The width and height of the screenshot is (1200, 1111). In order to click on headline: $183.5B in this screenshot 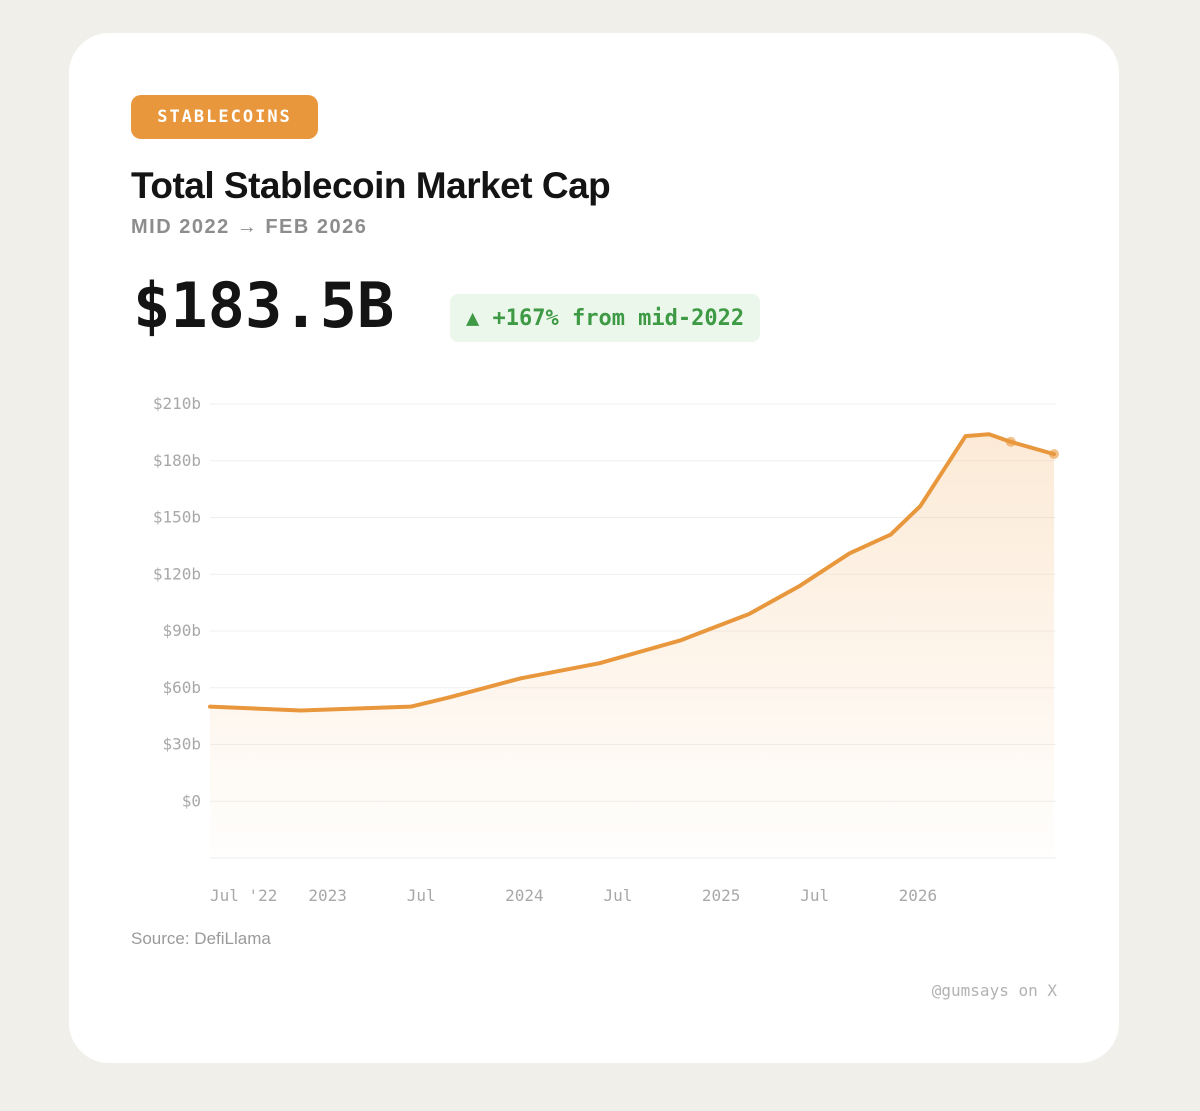, I will do `click(264, 305)`.